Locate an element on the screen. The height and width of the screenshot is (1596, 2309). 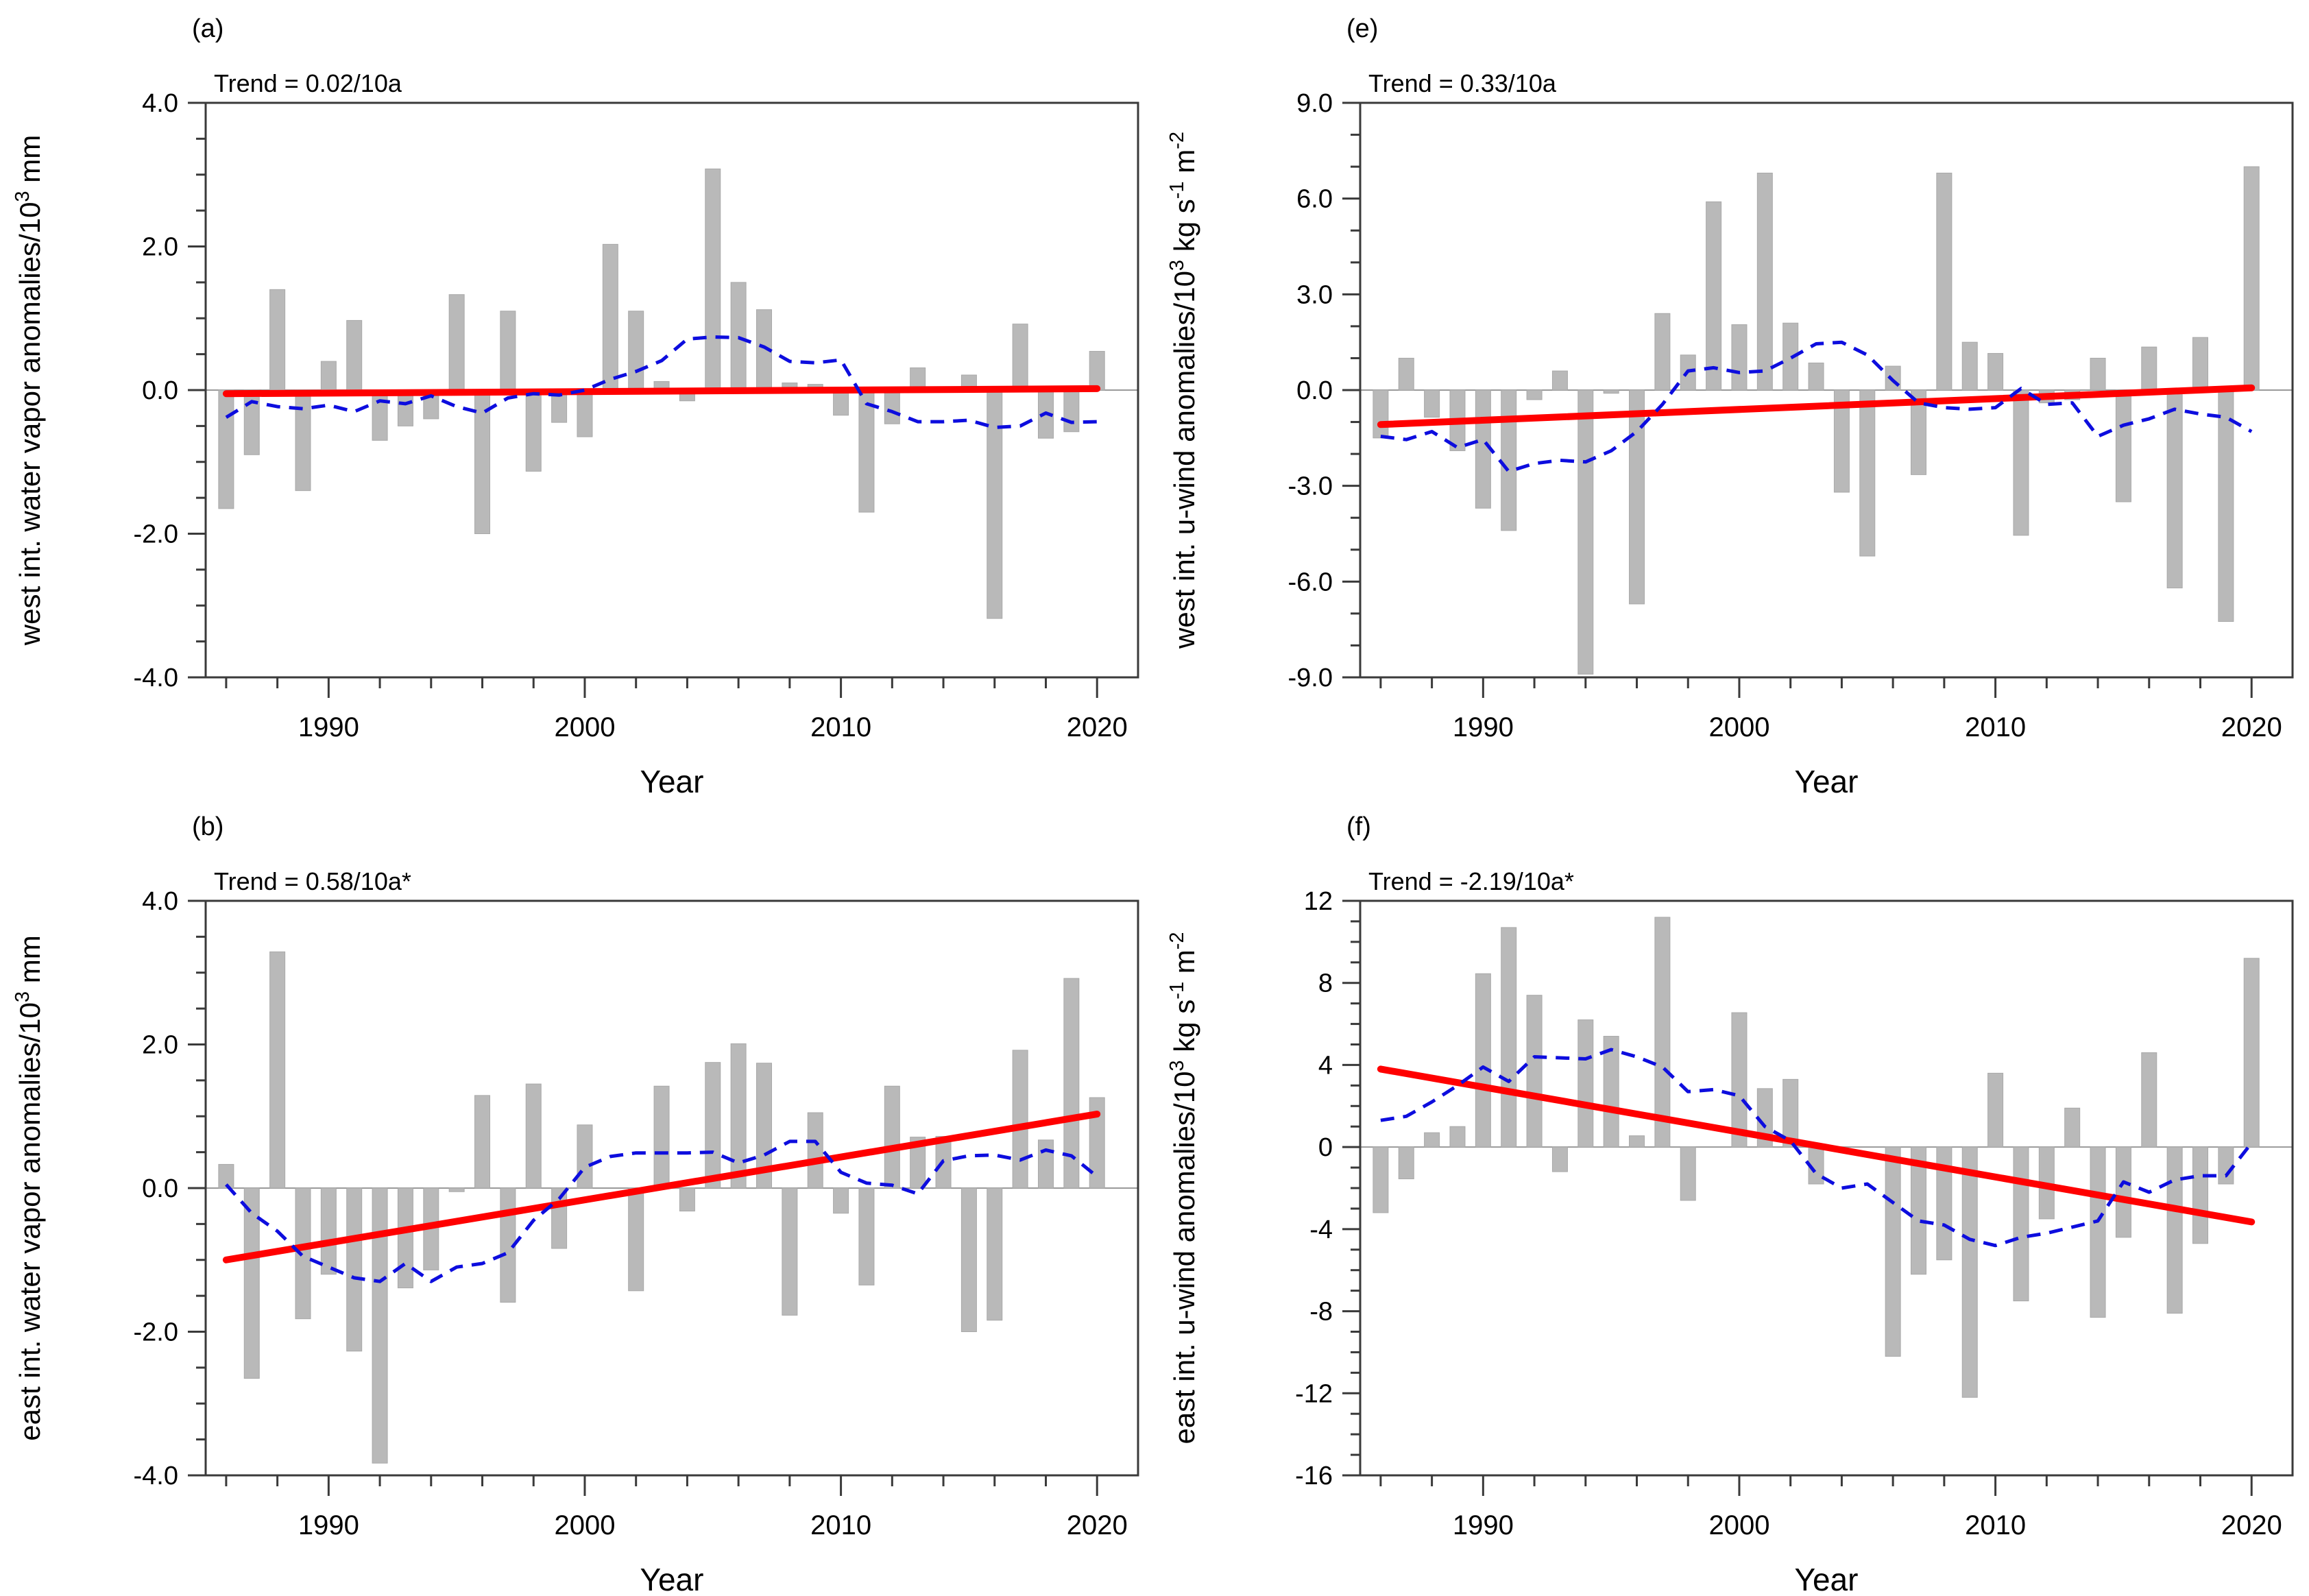
y-tick-label--2.0: -2.0 is located at coordinates (156, 1332).